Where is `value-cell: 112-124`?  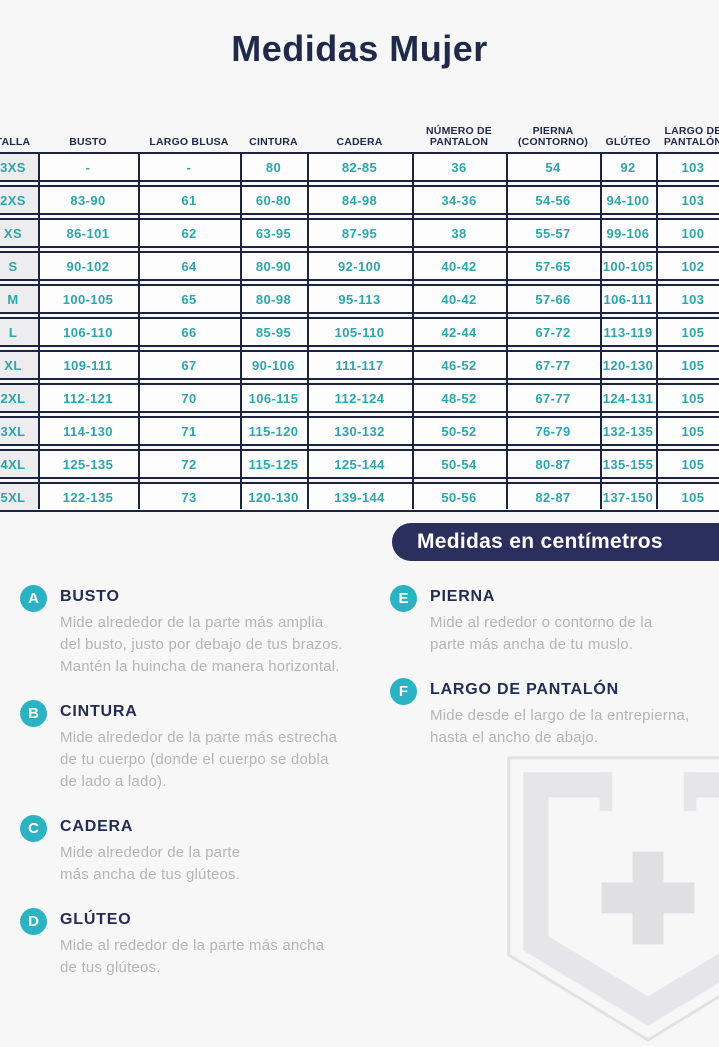 value-cell: 112-124 is located at coordinates (359, 398).